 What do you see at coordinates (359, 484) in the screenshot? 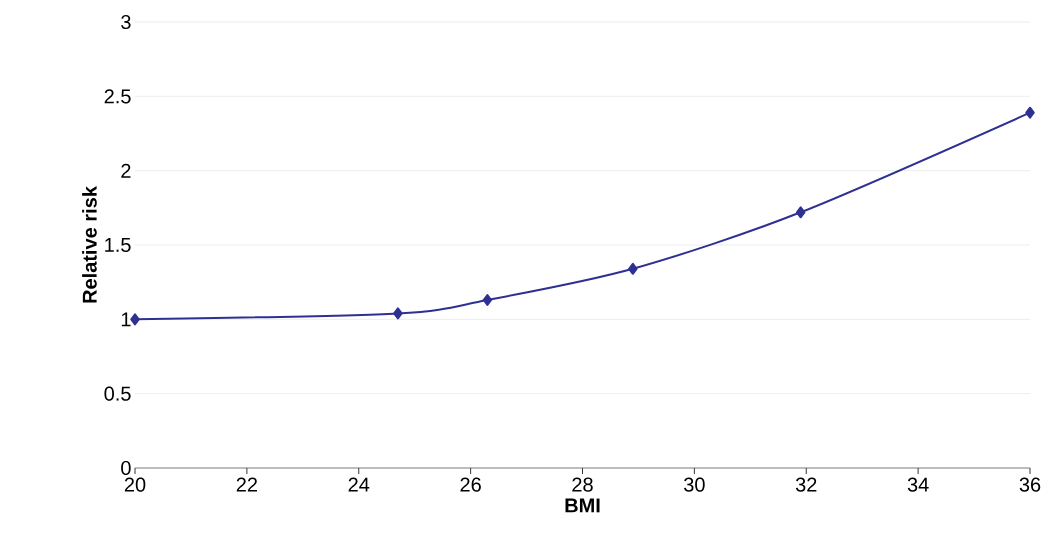
I see `x-tick-label: 24` at bounding box center [359, 484].